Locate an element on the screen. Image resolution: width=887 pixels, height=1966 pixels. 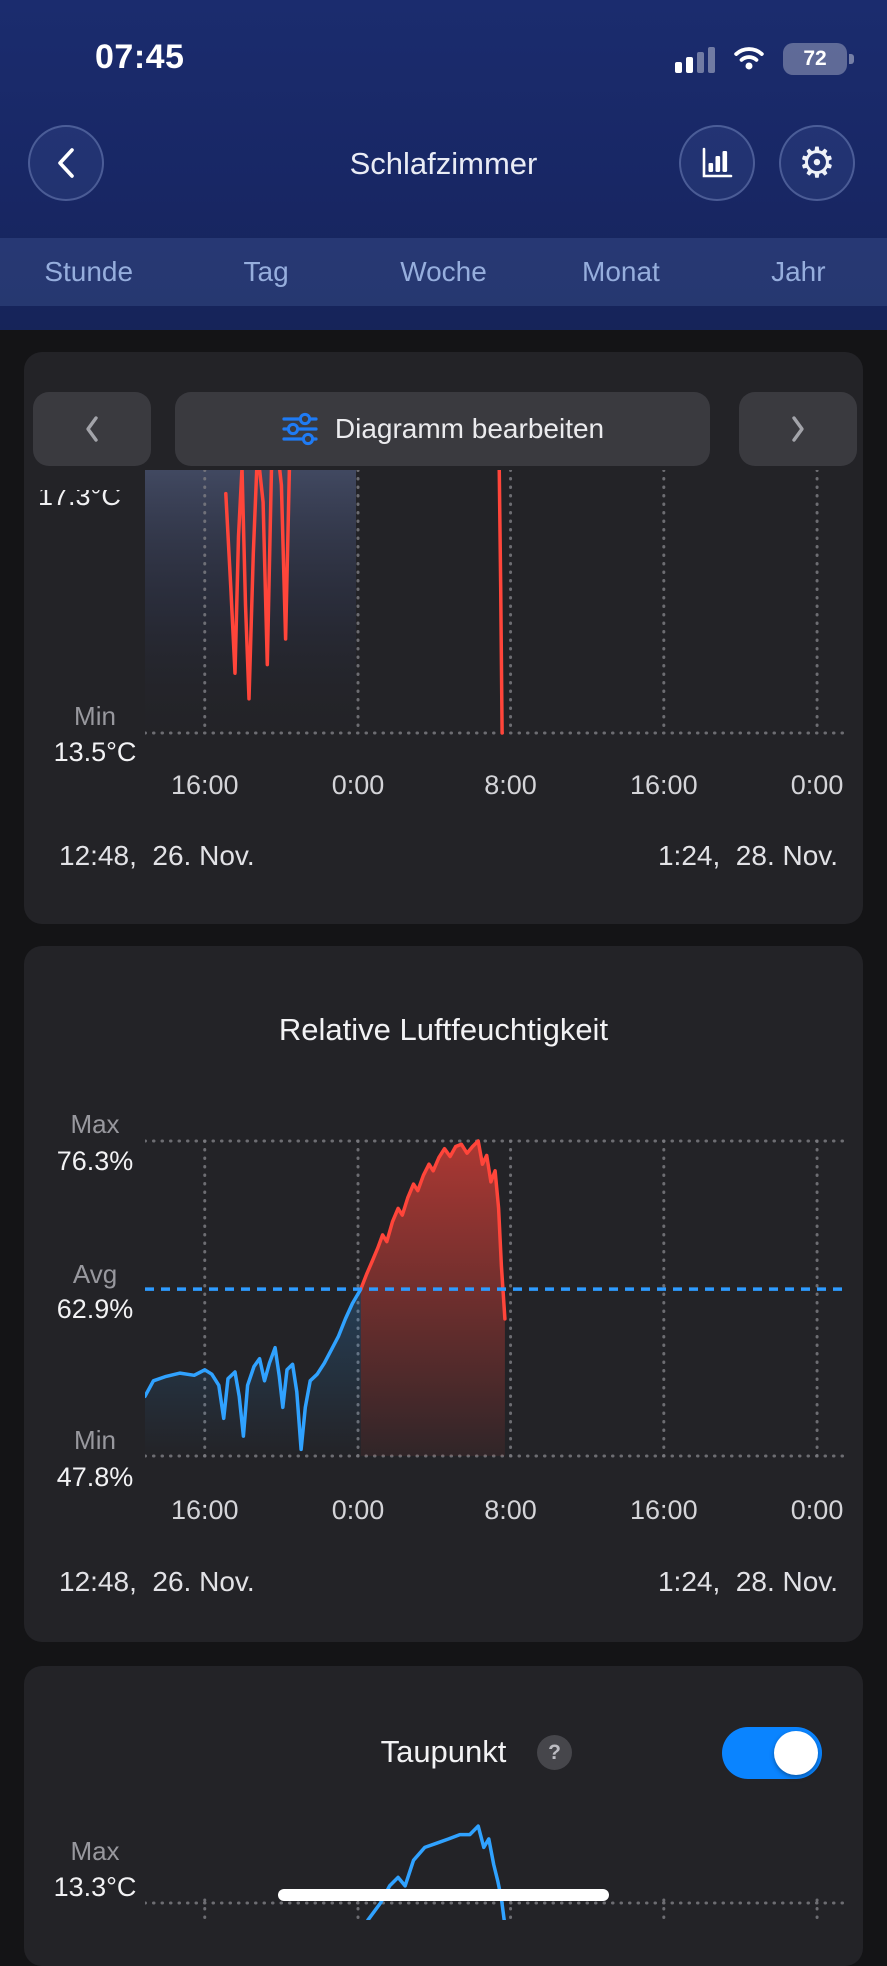
dewpoint-max-value: 13.3°C is located at coordinates (95, 1887).